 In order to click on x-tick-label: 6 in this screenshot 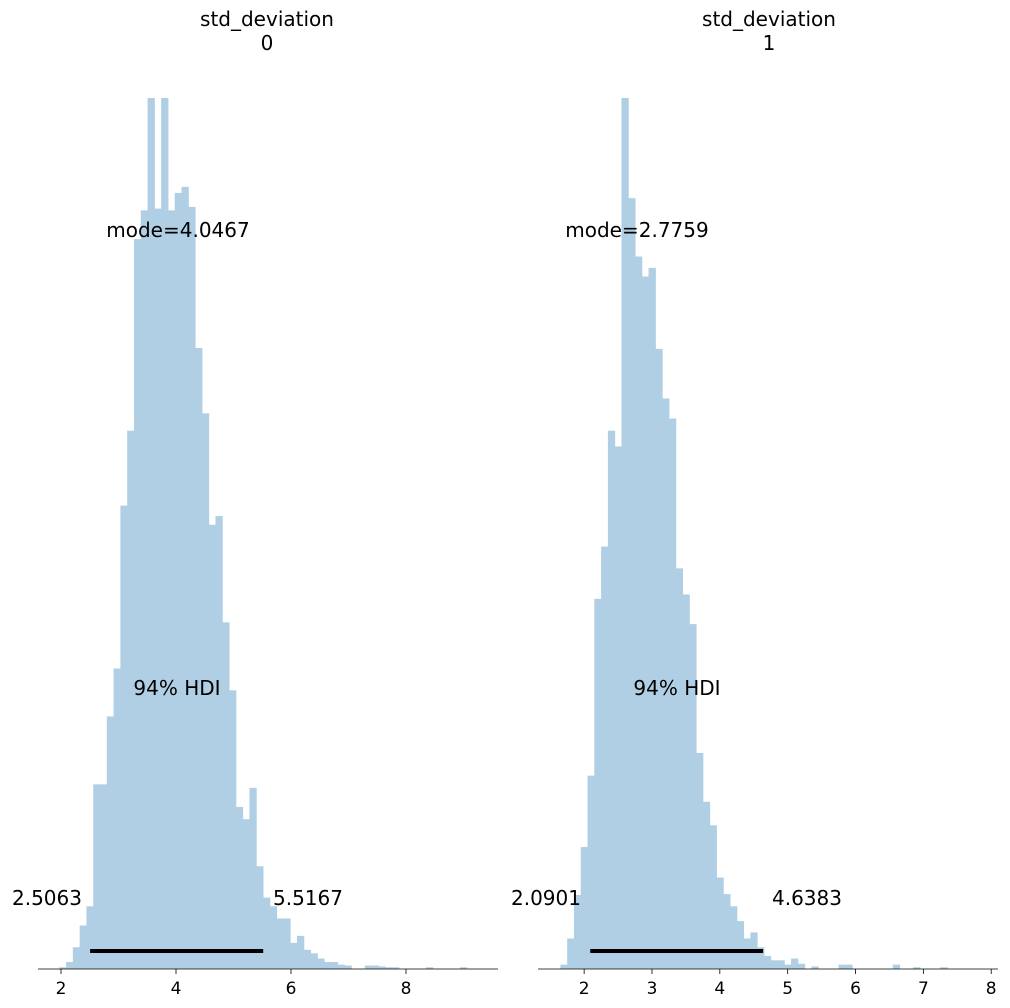, I will do `click(855, 989)`.